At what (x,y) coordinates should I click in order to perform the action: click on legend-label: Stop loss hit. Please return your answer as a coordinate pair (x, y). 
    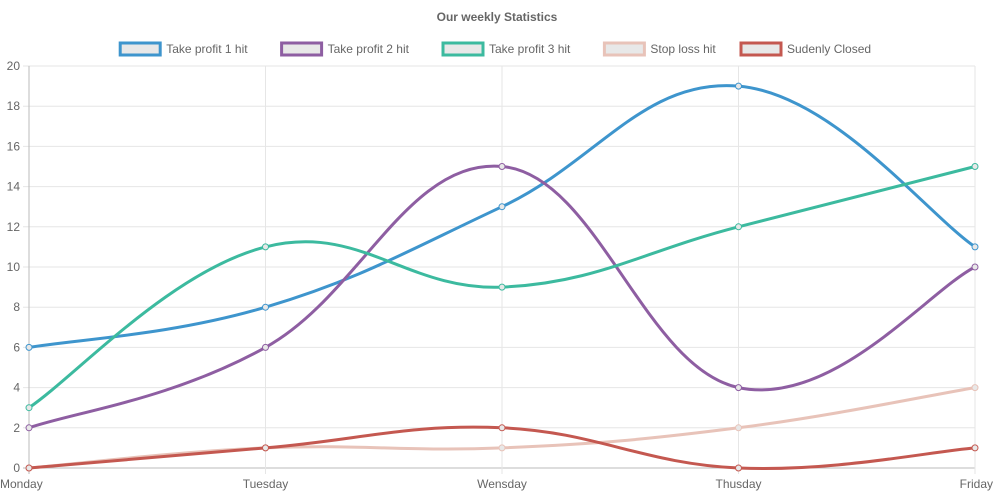
    Looking at the image, I should click on (683, 49).